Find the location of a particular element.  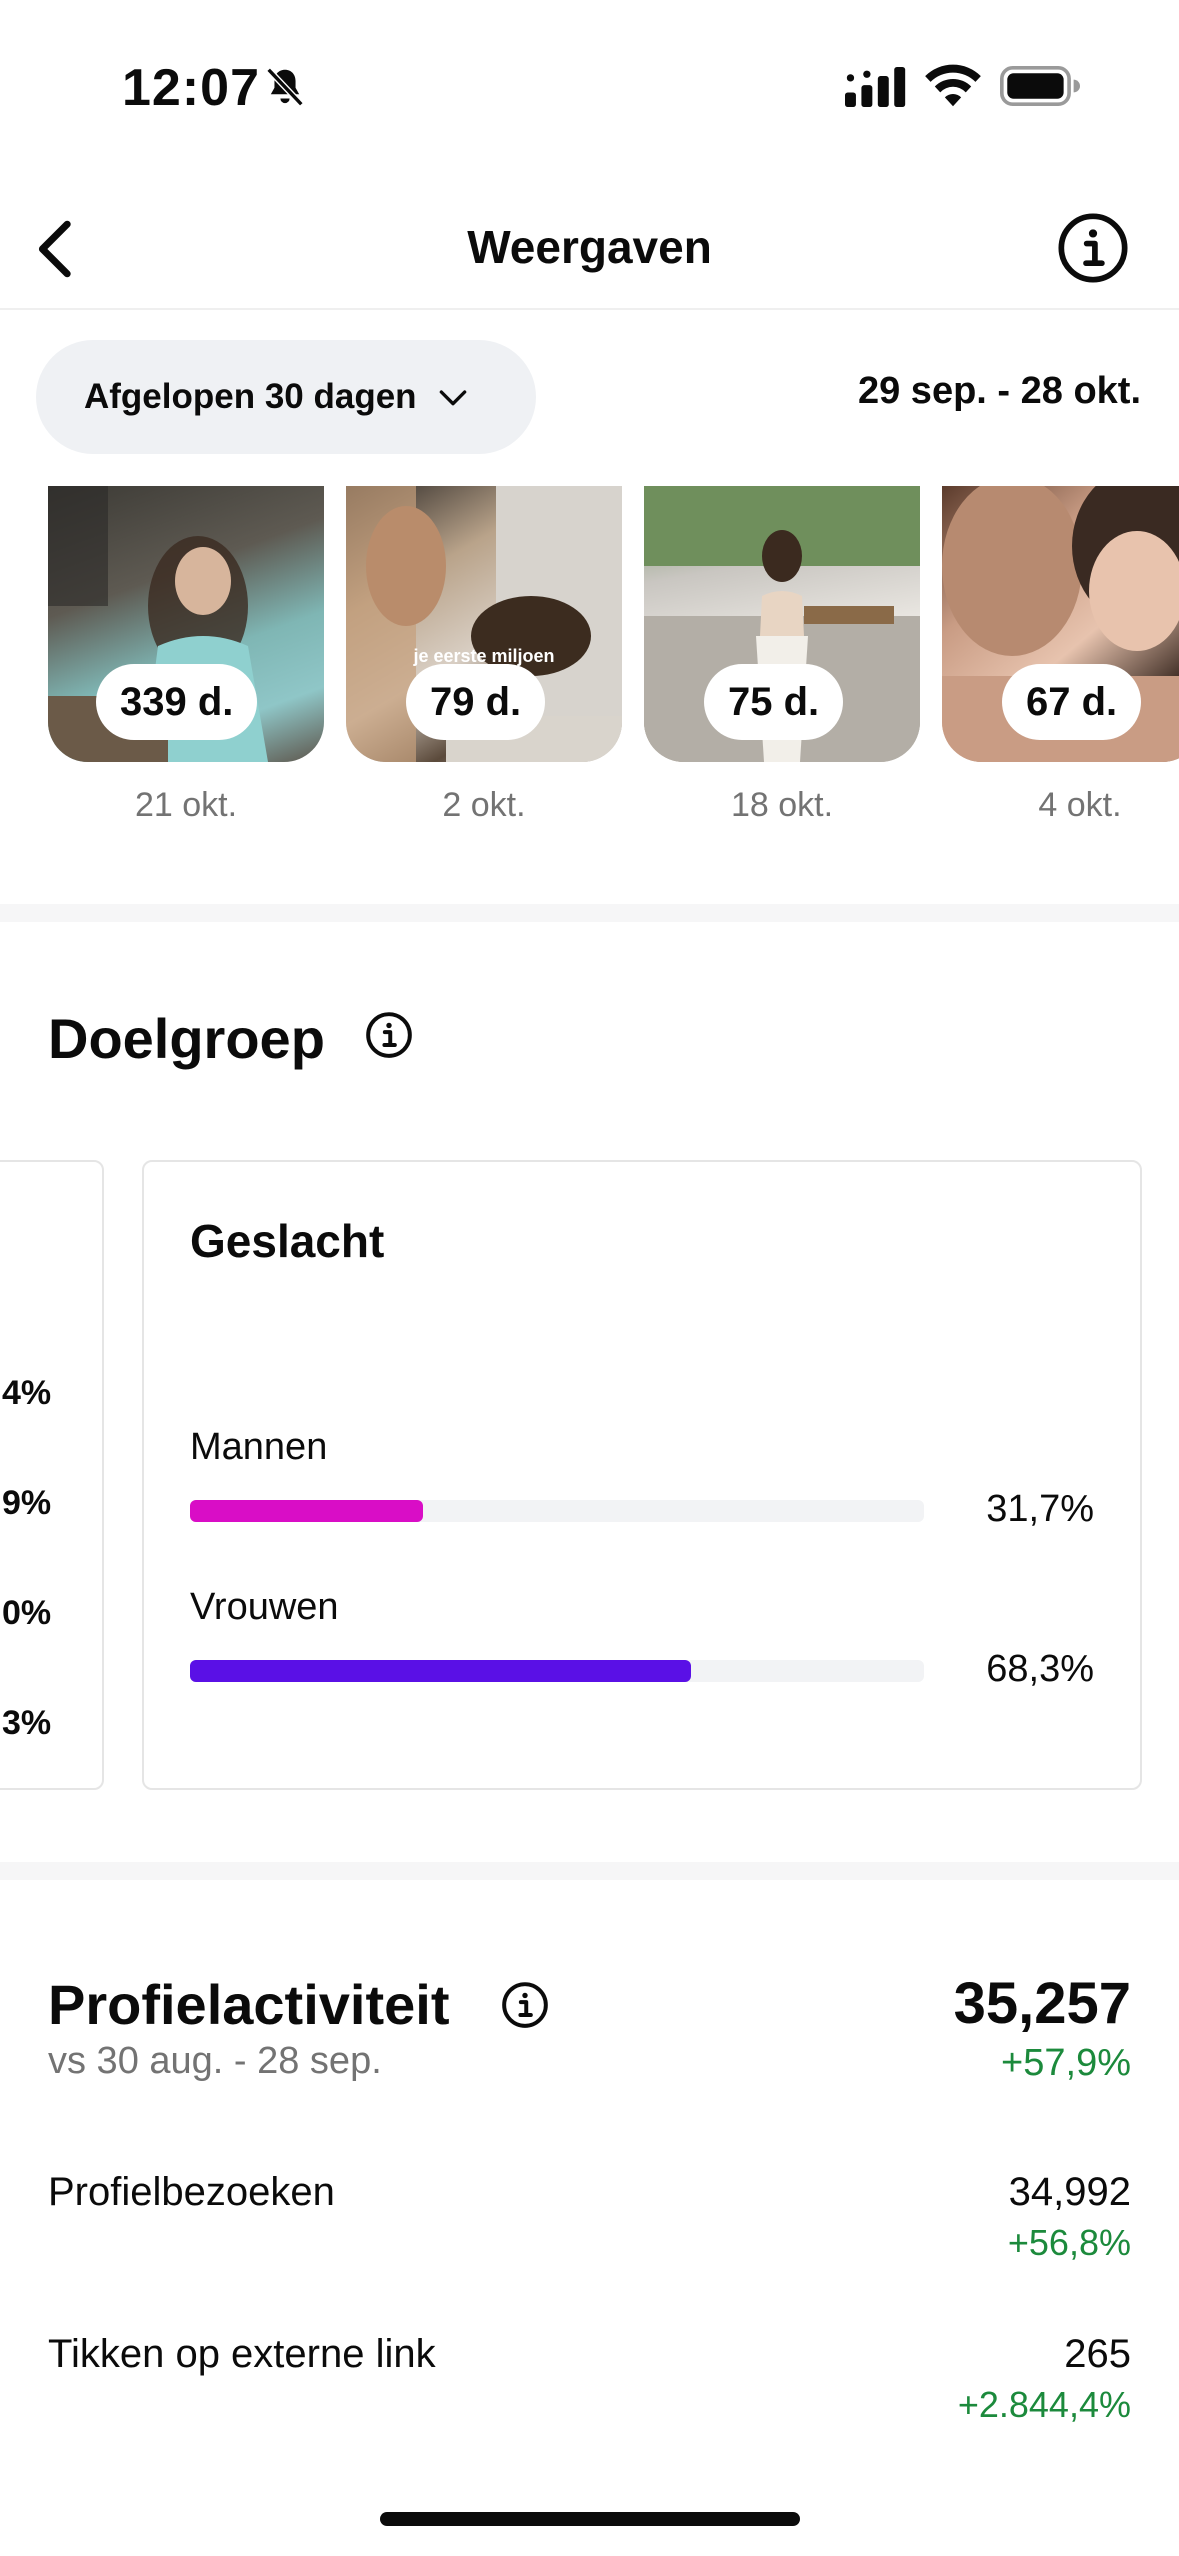

gender-bar-fill-women is located at coordinates (440, 1671).